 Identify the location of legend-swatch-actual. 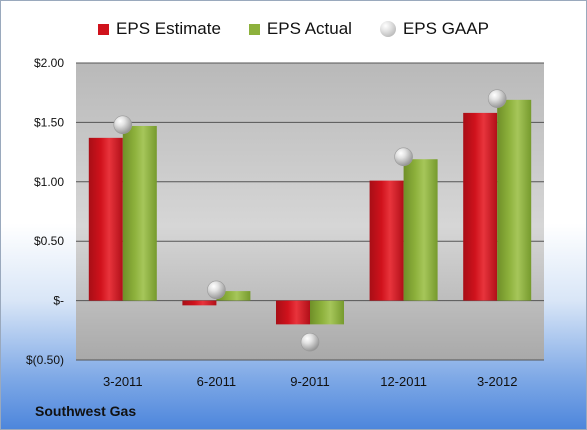
(254, 29).